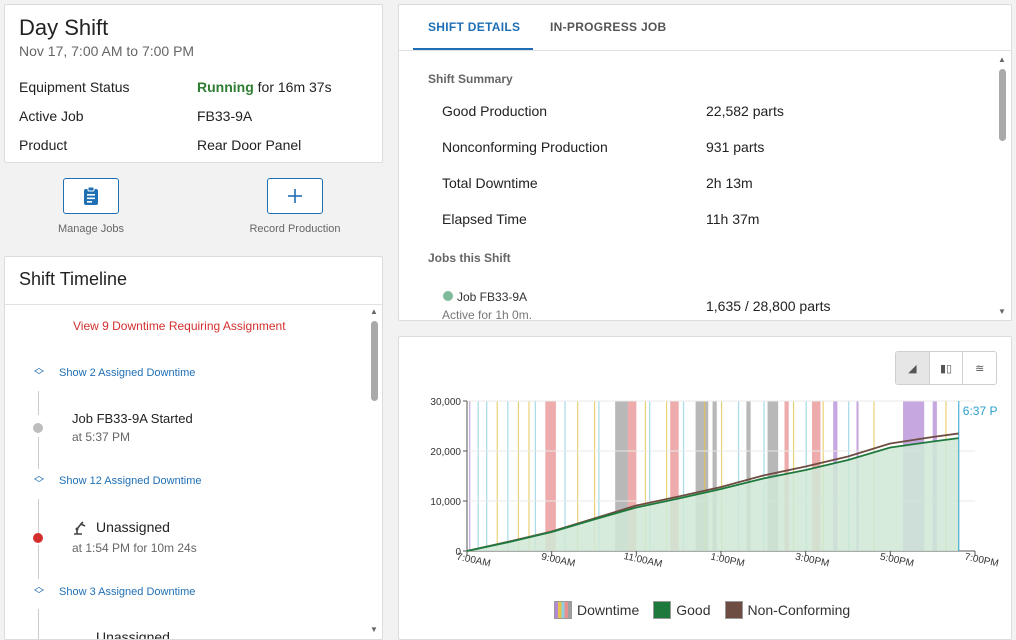 This screenshot has width=1016, height=640. Describe the element at coordinates (525, 147) in the screenshot. I see `nonconforming-label: Nonconforming Production` at that location.